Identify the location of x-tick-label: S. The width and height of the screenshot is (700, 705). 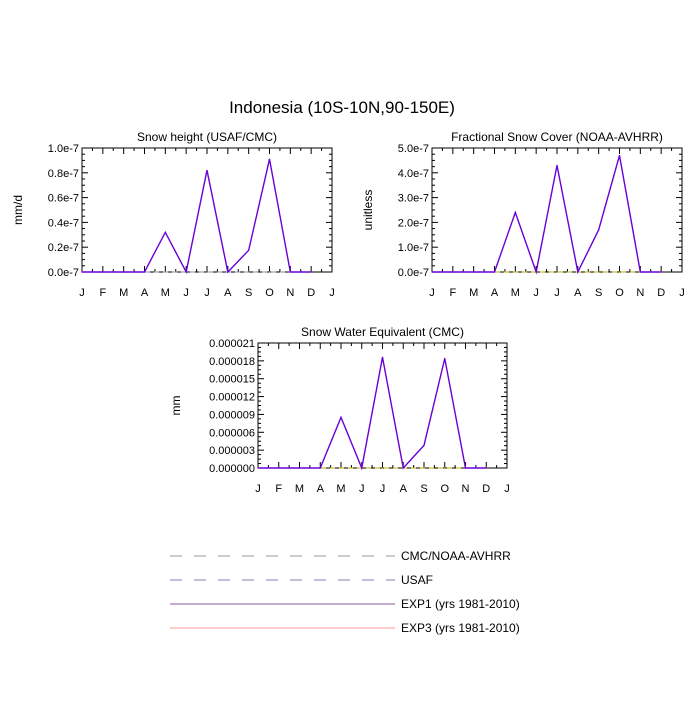
(423, 489).